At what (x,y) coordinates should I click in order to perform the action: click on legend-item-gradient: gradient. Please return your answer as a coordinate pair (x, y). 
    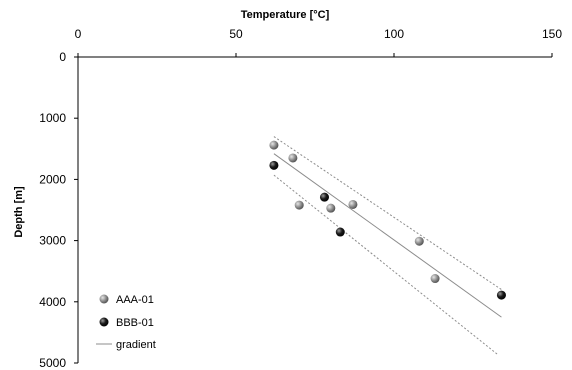
    Looking at the image, I should click on (126, 345).